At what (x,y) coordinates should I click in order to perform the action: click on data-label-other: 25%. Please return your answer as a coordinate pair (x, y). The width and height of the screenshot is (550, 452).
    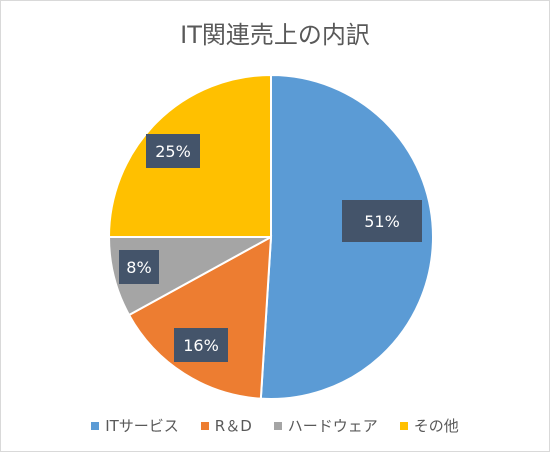
    Looking at the image, I should click on (173, 151).